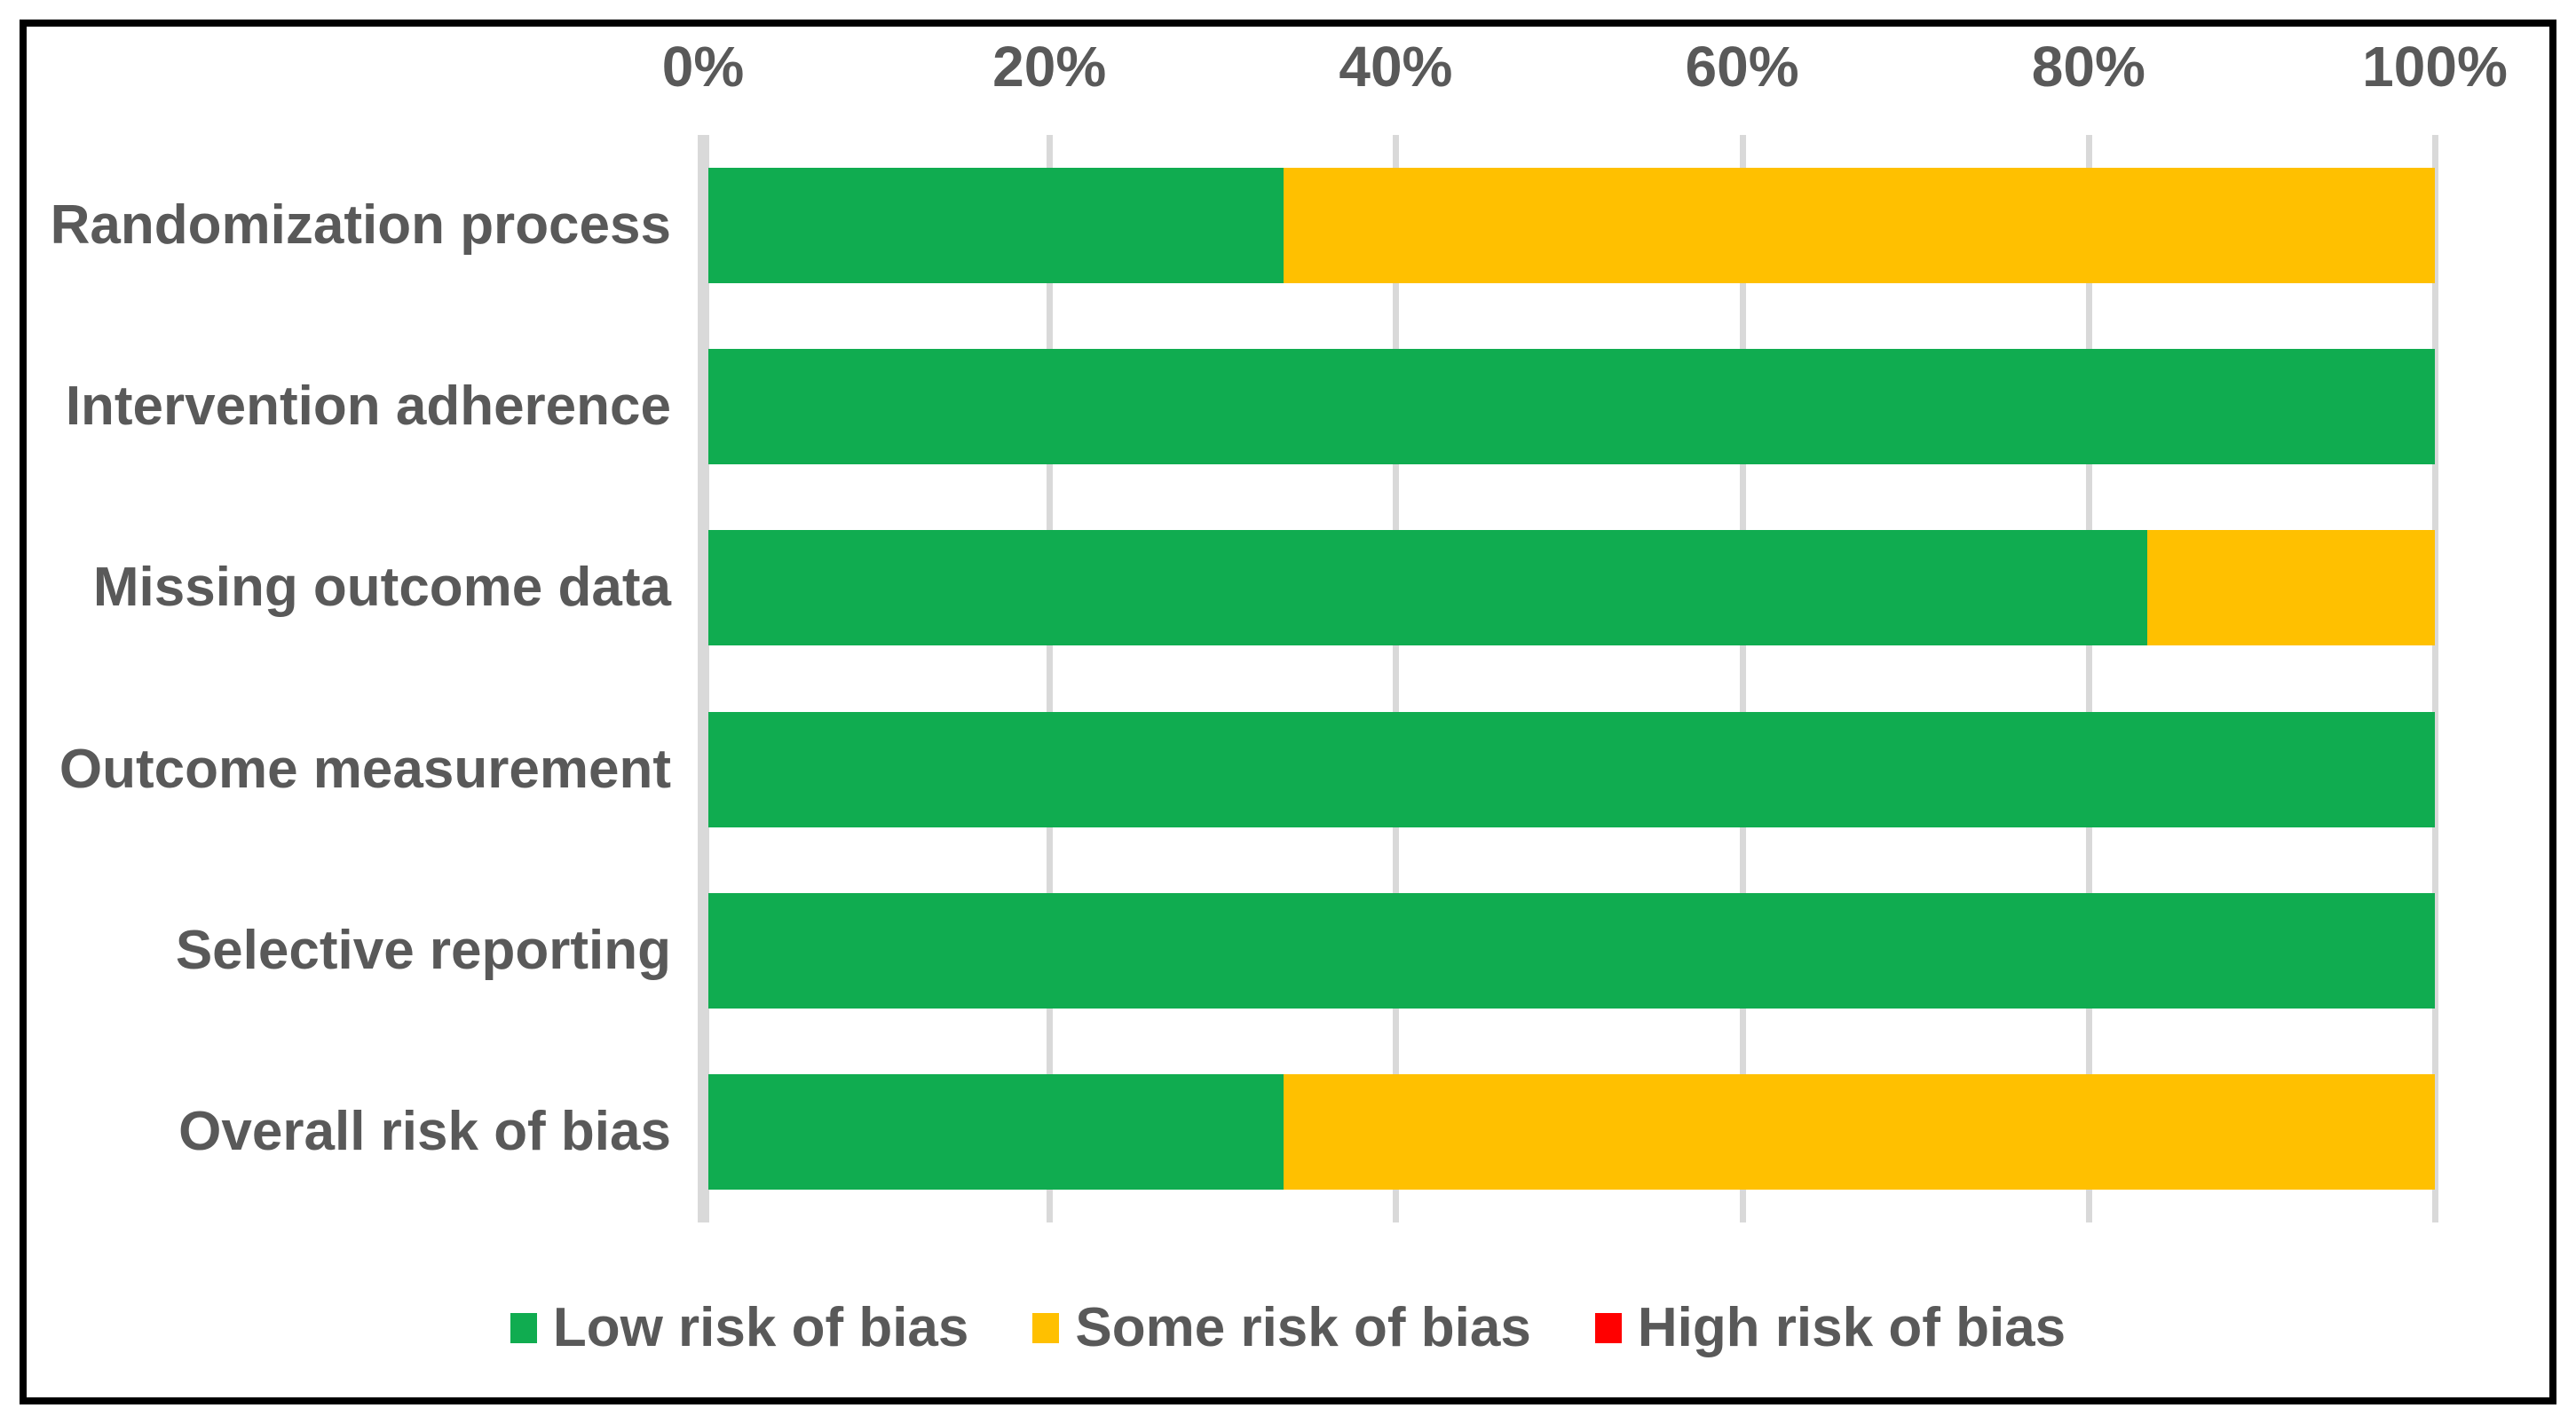 This screenshot has height=1424, width=2576. I want to click on category-label: Overall risk of bias, so click(424, 1131).